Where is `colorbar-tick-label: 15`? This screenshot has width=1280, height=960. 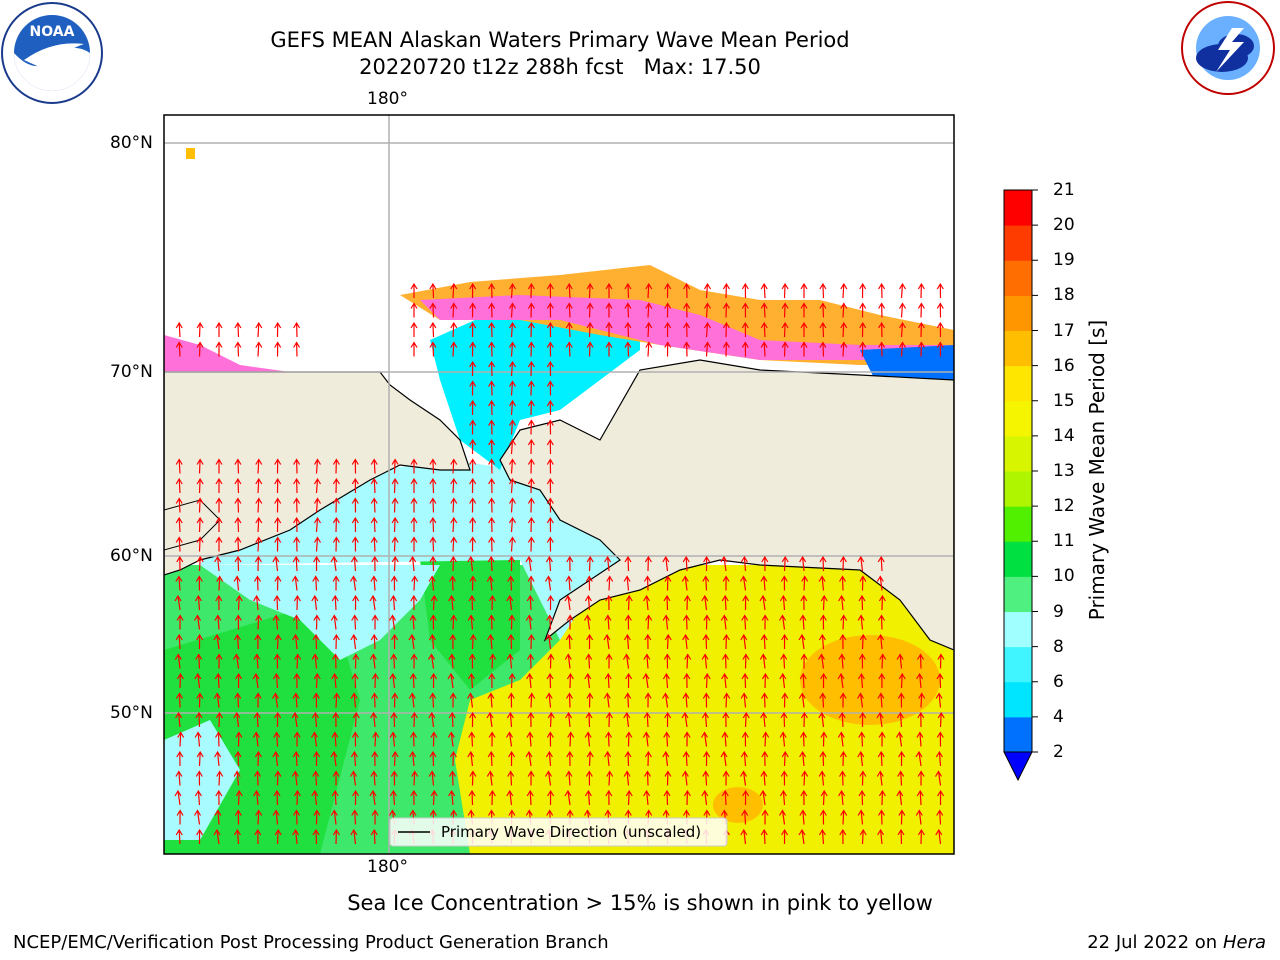 colorbar-tick-label: 15 is located at coordinates (1064, 400).